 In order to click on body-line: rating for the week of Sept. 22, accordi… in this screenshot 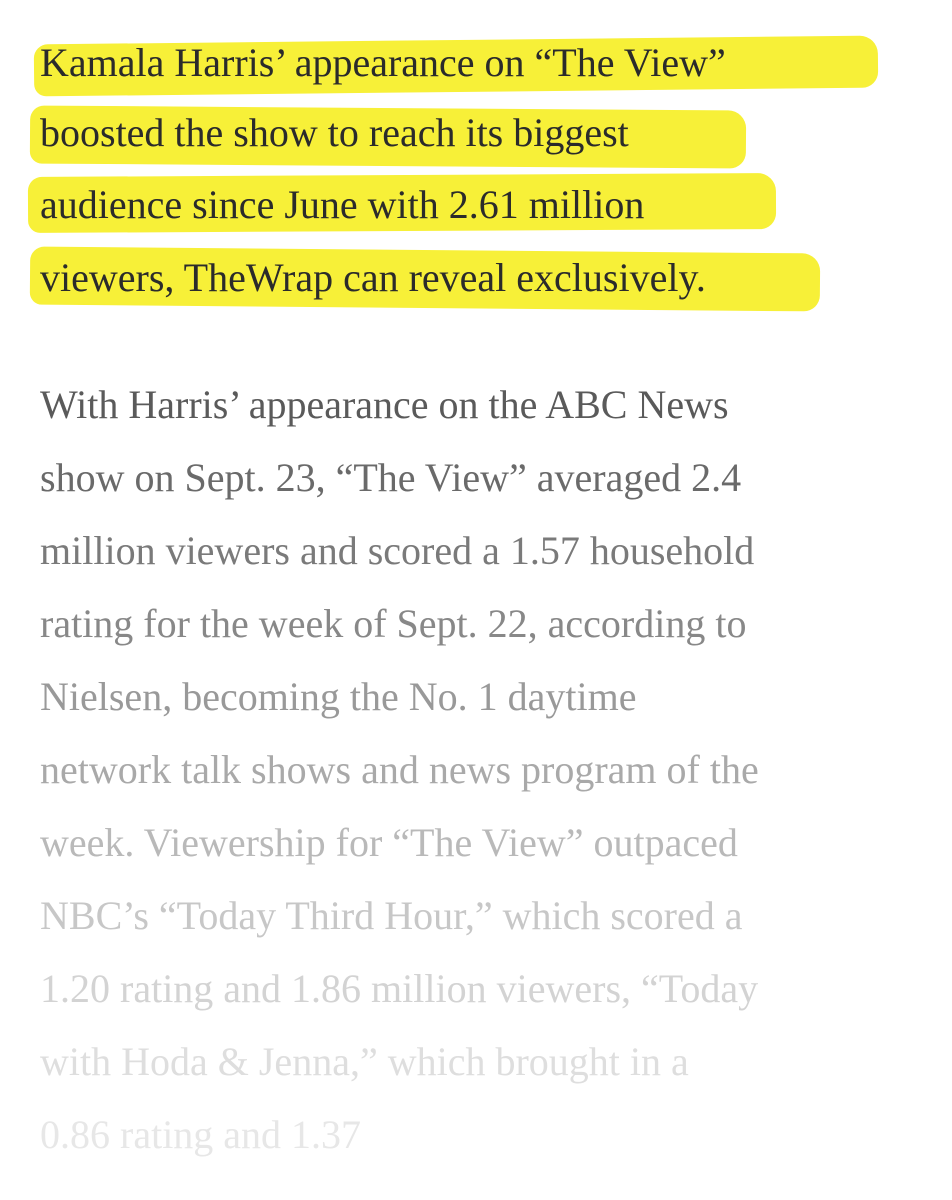, I will do `click(393, 623)`.